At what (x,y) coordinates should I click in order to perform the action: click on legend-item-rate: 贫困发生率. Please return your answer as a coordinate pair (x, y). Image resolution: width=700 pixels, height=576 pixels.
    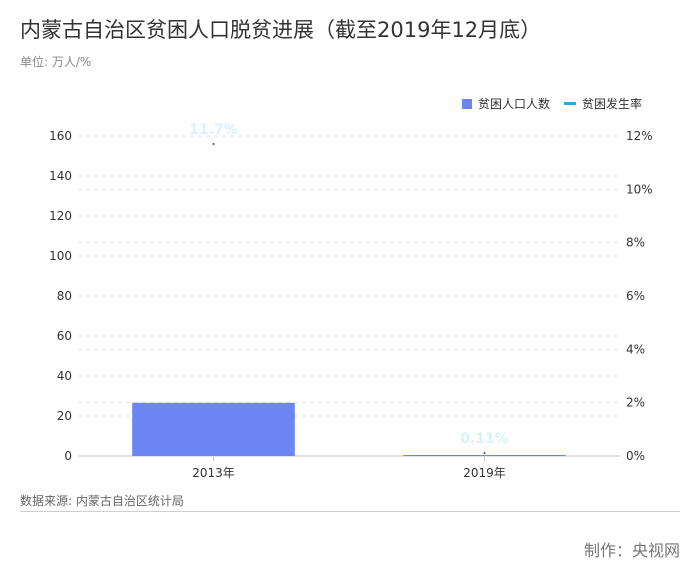
    Looking at the image, I should click on (602, 103).